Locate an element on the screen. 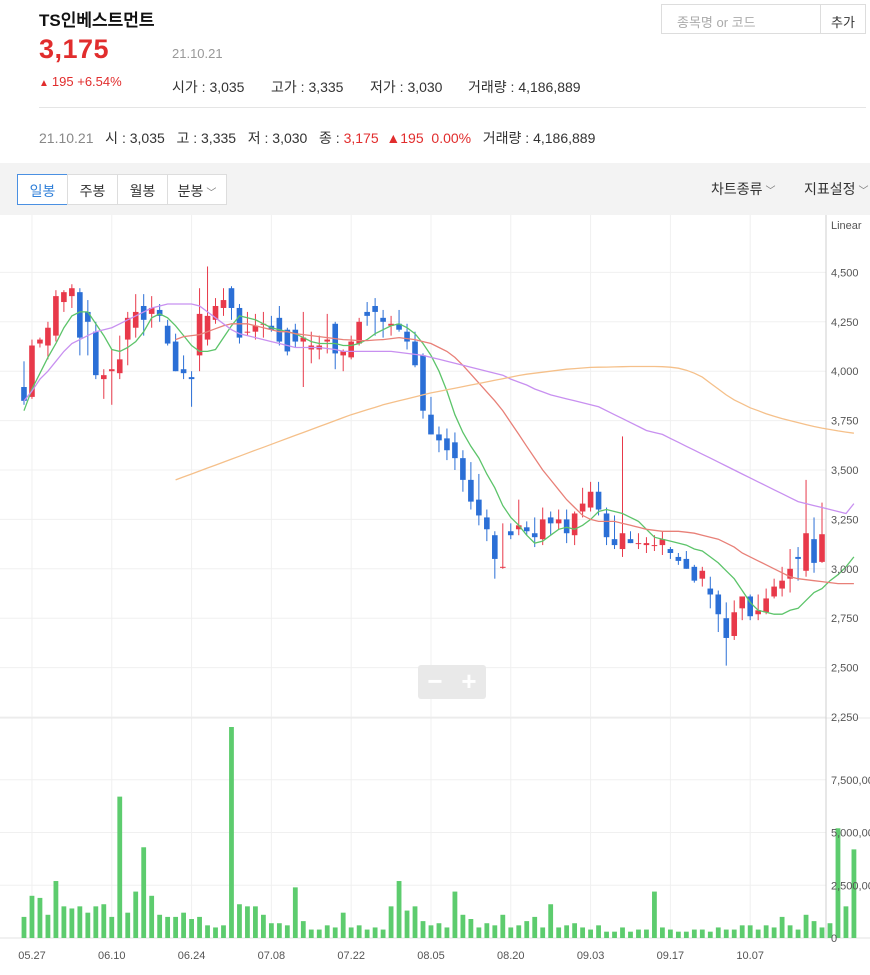  tab-minute: 분봉 ﹀ is located at coordinates (197, 189).